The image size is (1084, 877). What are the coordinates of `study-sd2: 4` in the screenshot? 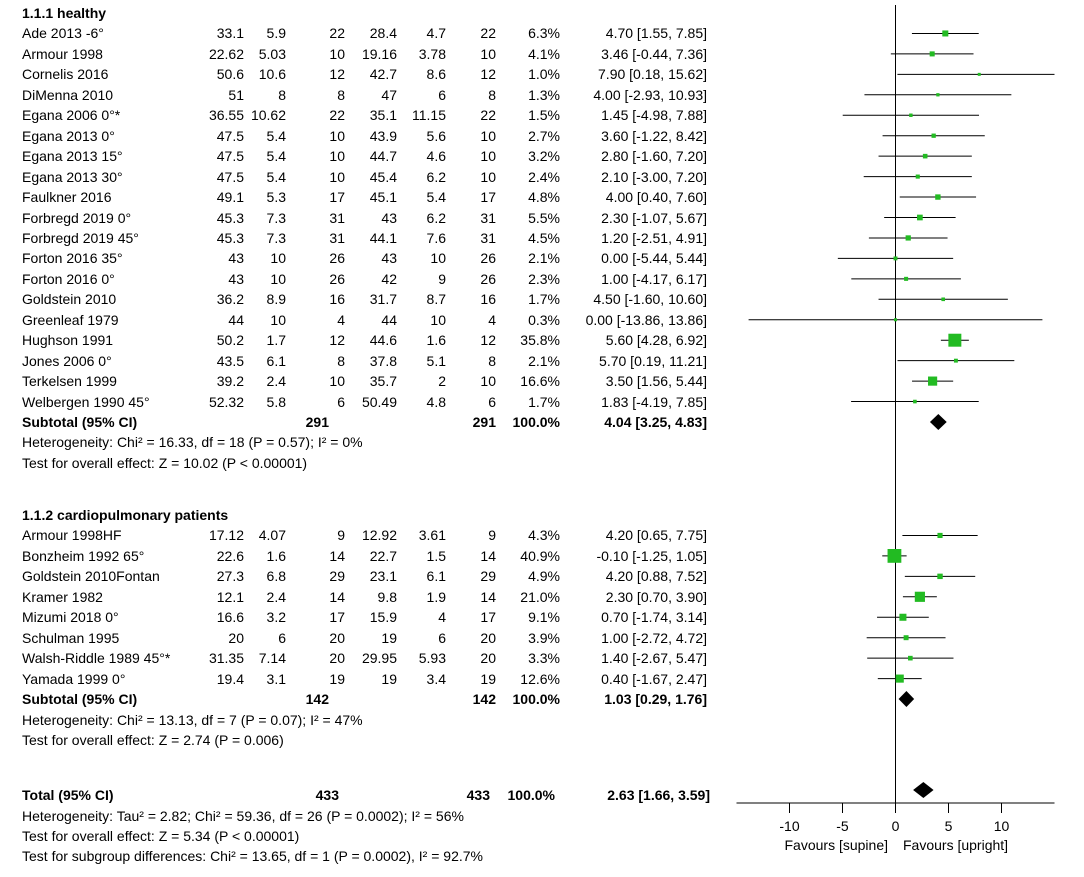 It's located at (442, 617).